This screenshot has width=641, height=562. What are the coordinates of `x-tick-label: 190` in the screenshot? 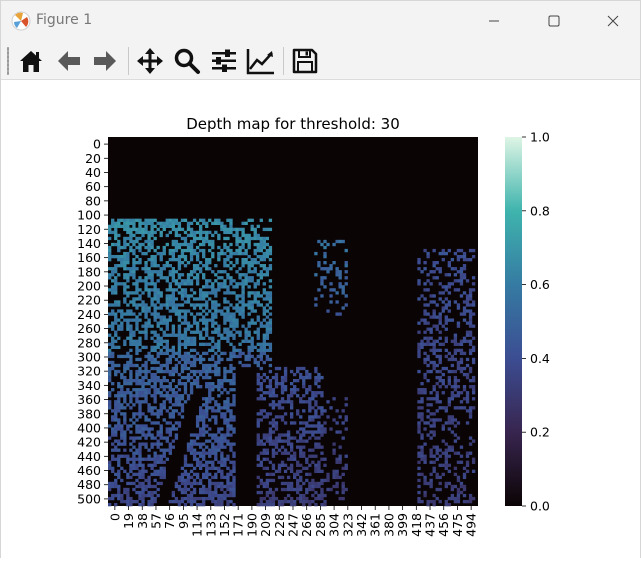 It's located at (251, 525).